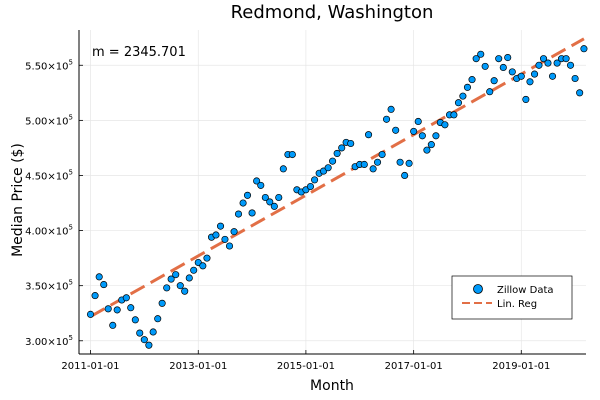 This screenshot has width=600, height=400. Describe the element at coordinates (332, 12) in the screenshot. I see `chart-title: Redmond, Washington` at that location.